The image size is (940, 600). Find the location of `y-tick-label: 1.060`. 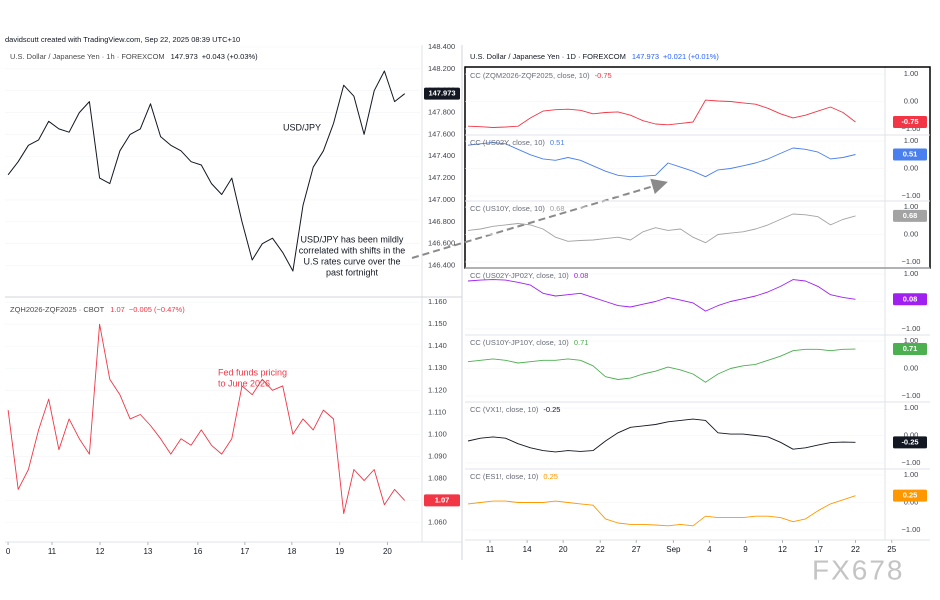

y-tick-label: 1.060 is located at coordinates (437, 521).